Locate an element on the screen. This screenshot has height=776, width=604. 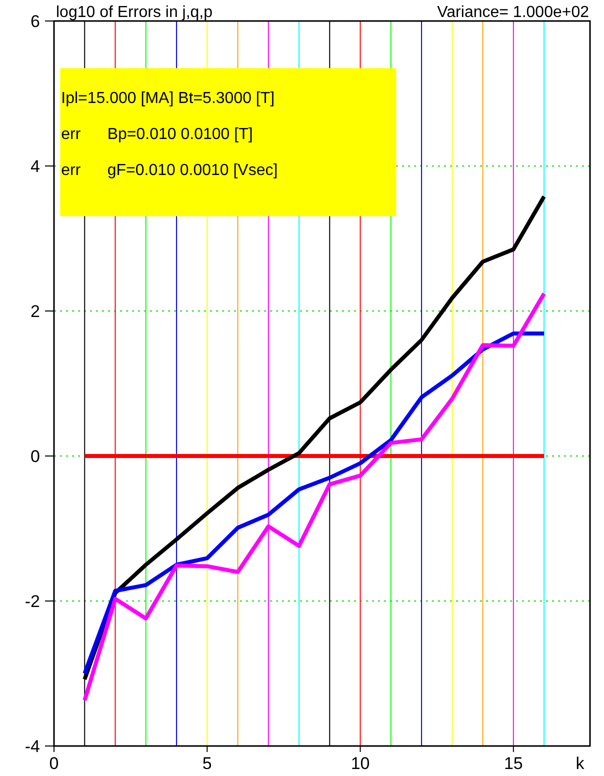
chart-title: log10 of Errors in j,q,p is located at coordinates (134, 12).